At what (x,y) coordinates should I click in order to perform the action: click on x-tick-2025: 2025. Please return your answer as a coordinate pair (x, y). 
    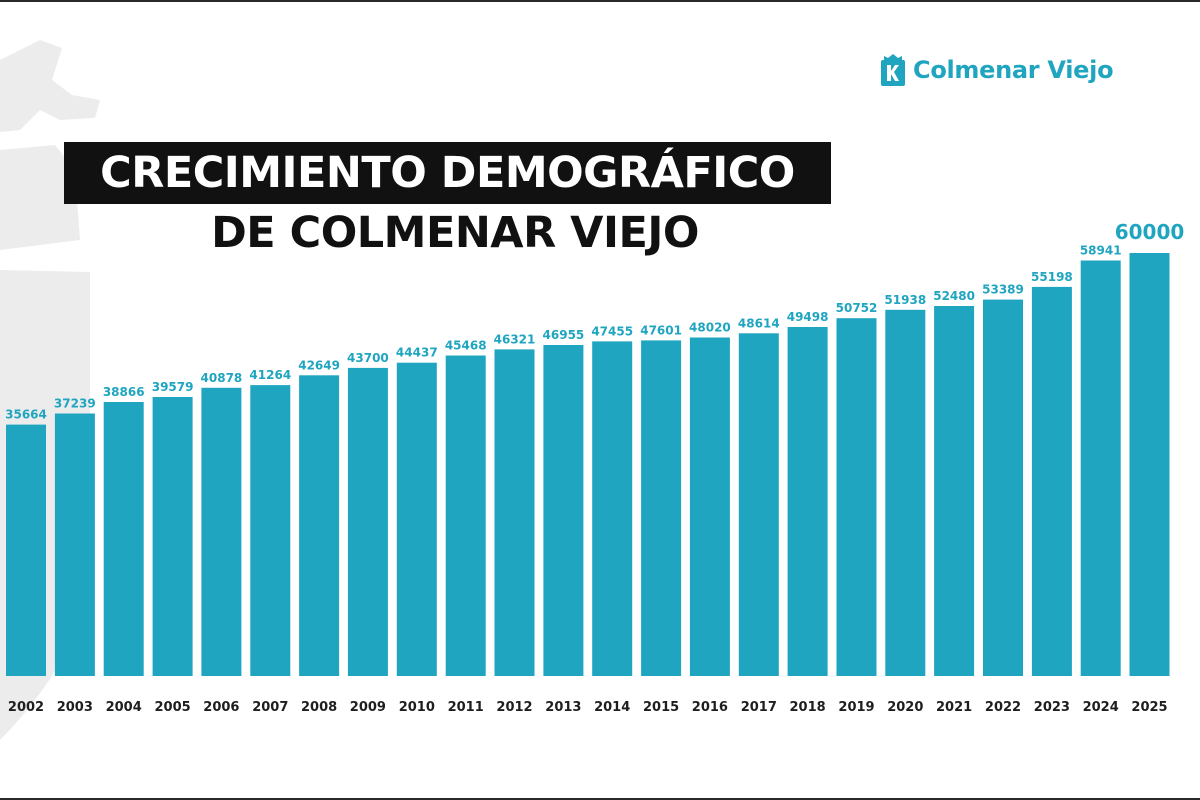
    Looking at the image, I should click on (1149, 707).